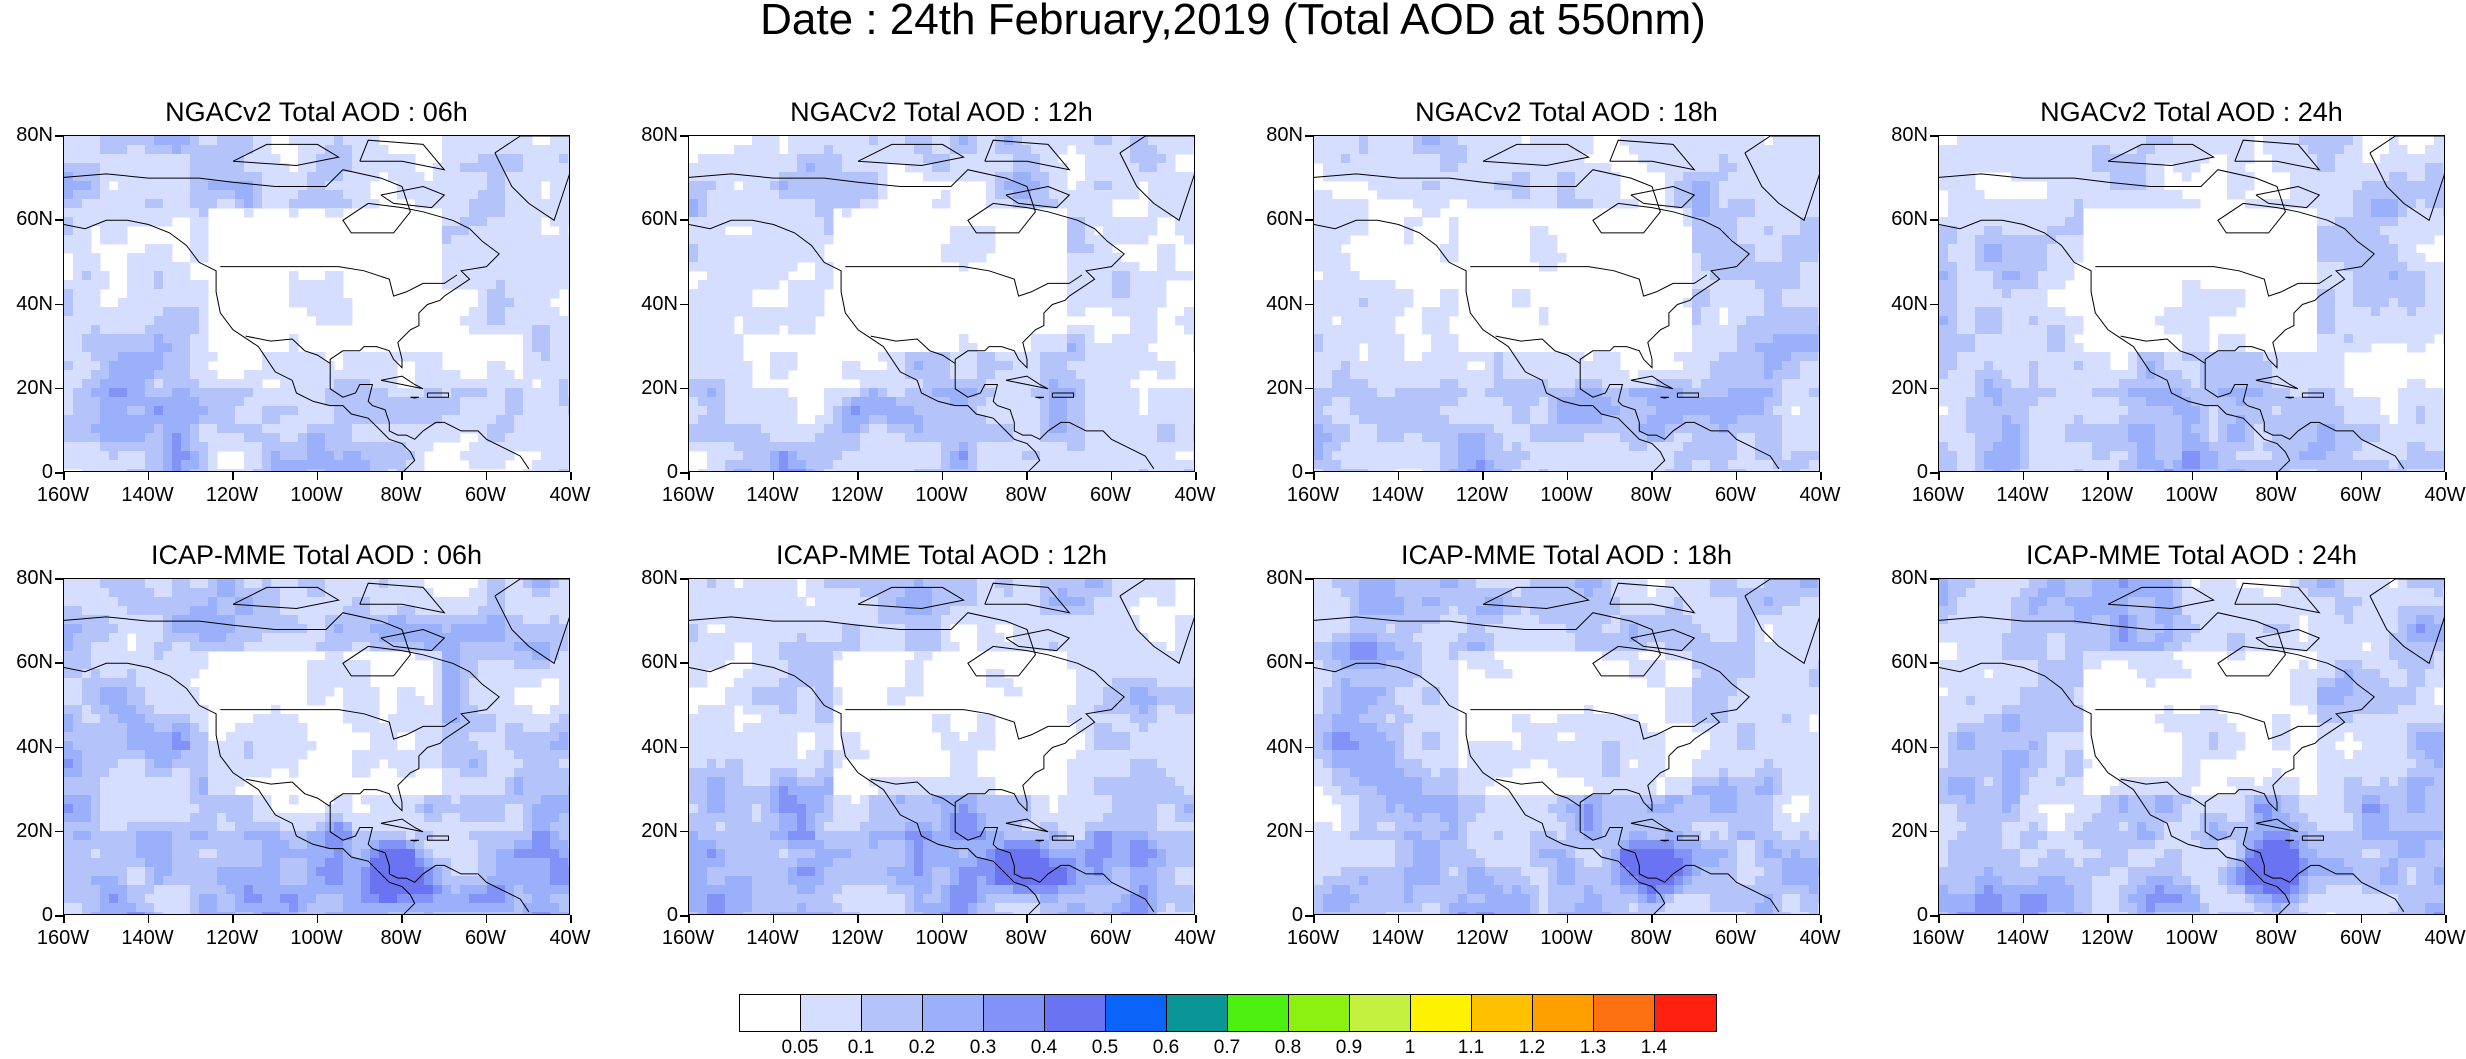 The height and width of the screenshot is (1059, 2466). I want to click on panel-title: ICAP-MME Total AOD : 06h, so click(316, 555).